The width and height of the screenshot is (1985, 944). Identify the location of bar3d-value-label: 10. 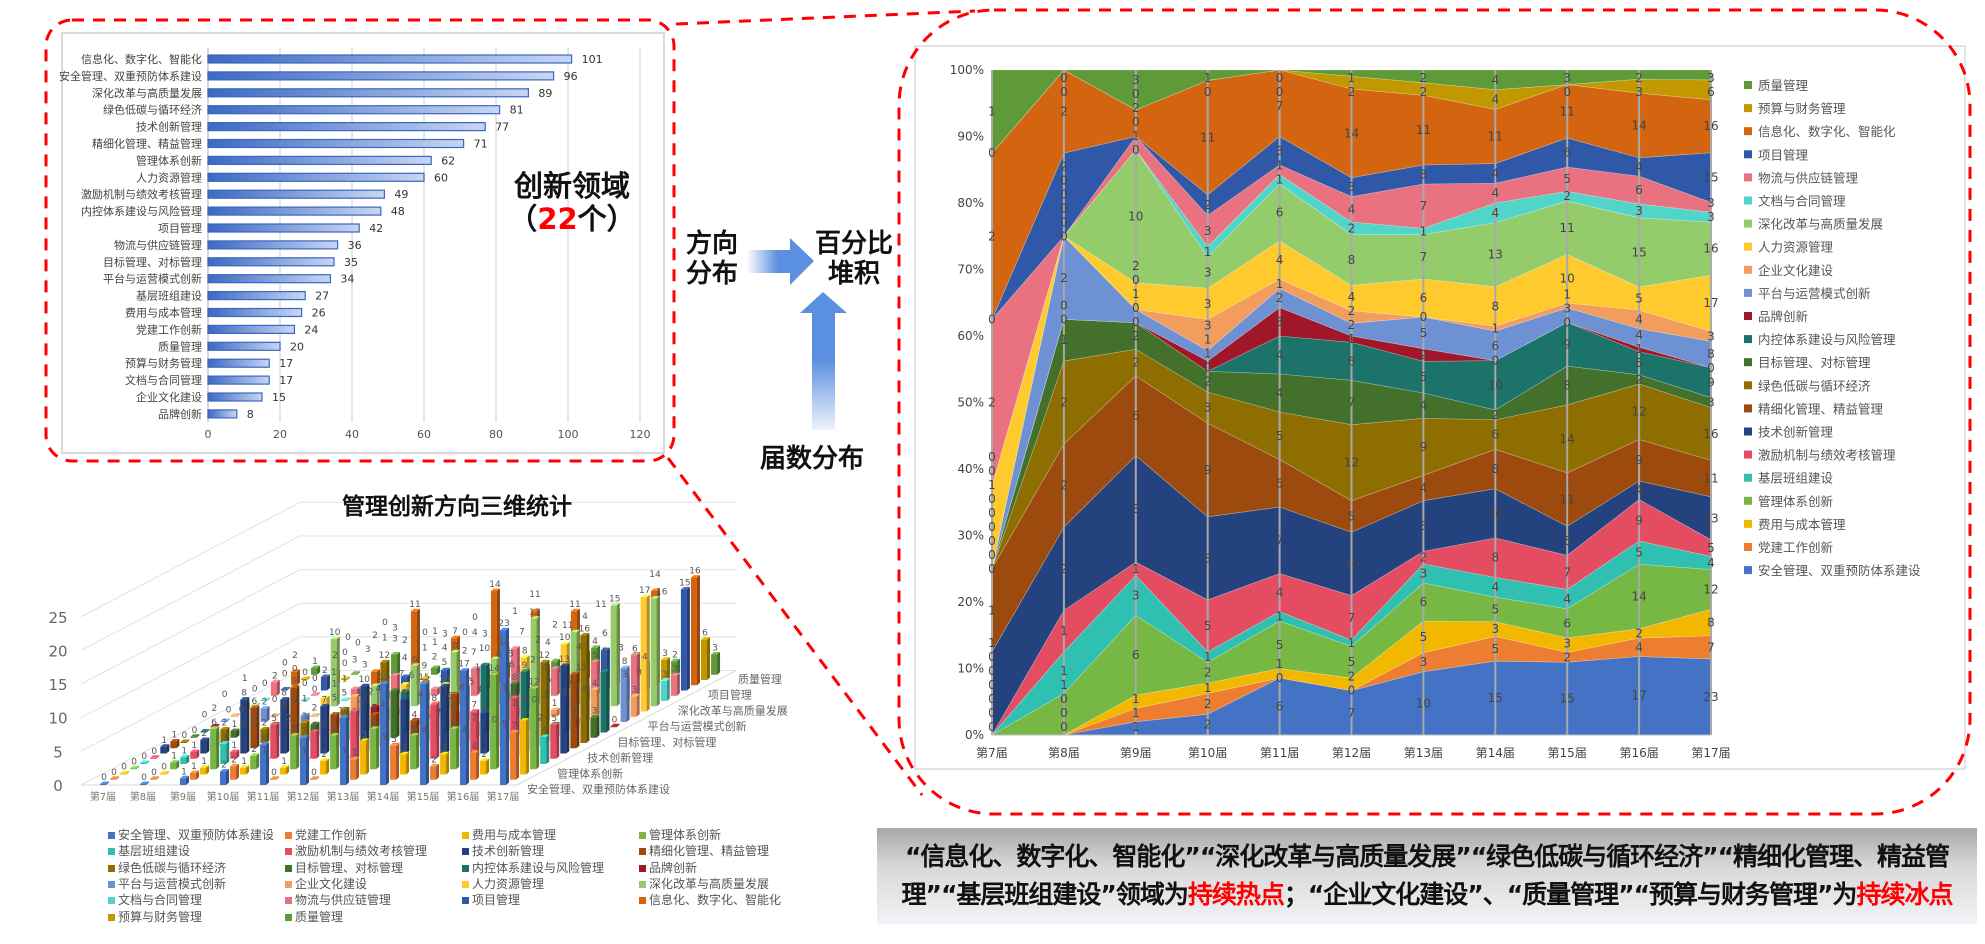
(344, 712).